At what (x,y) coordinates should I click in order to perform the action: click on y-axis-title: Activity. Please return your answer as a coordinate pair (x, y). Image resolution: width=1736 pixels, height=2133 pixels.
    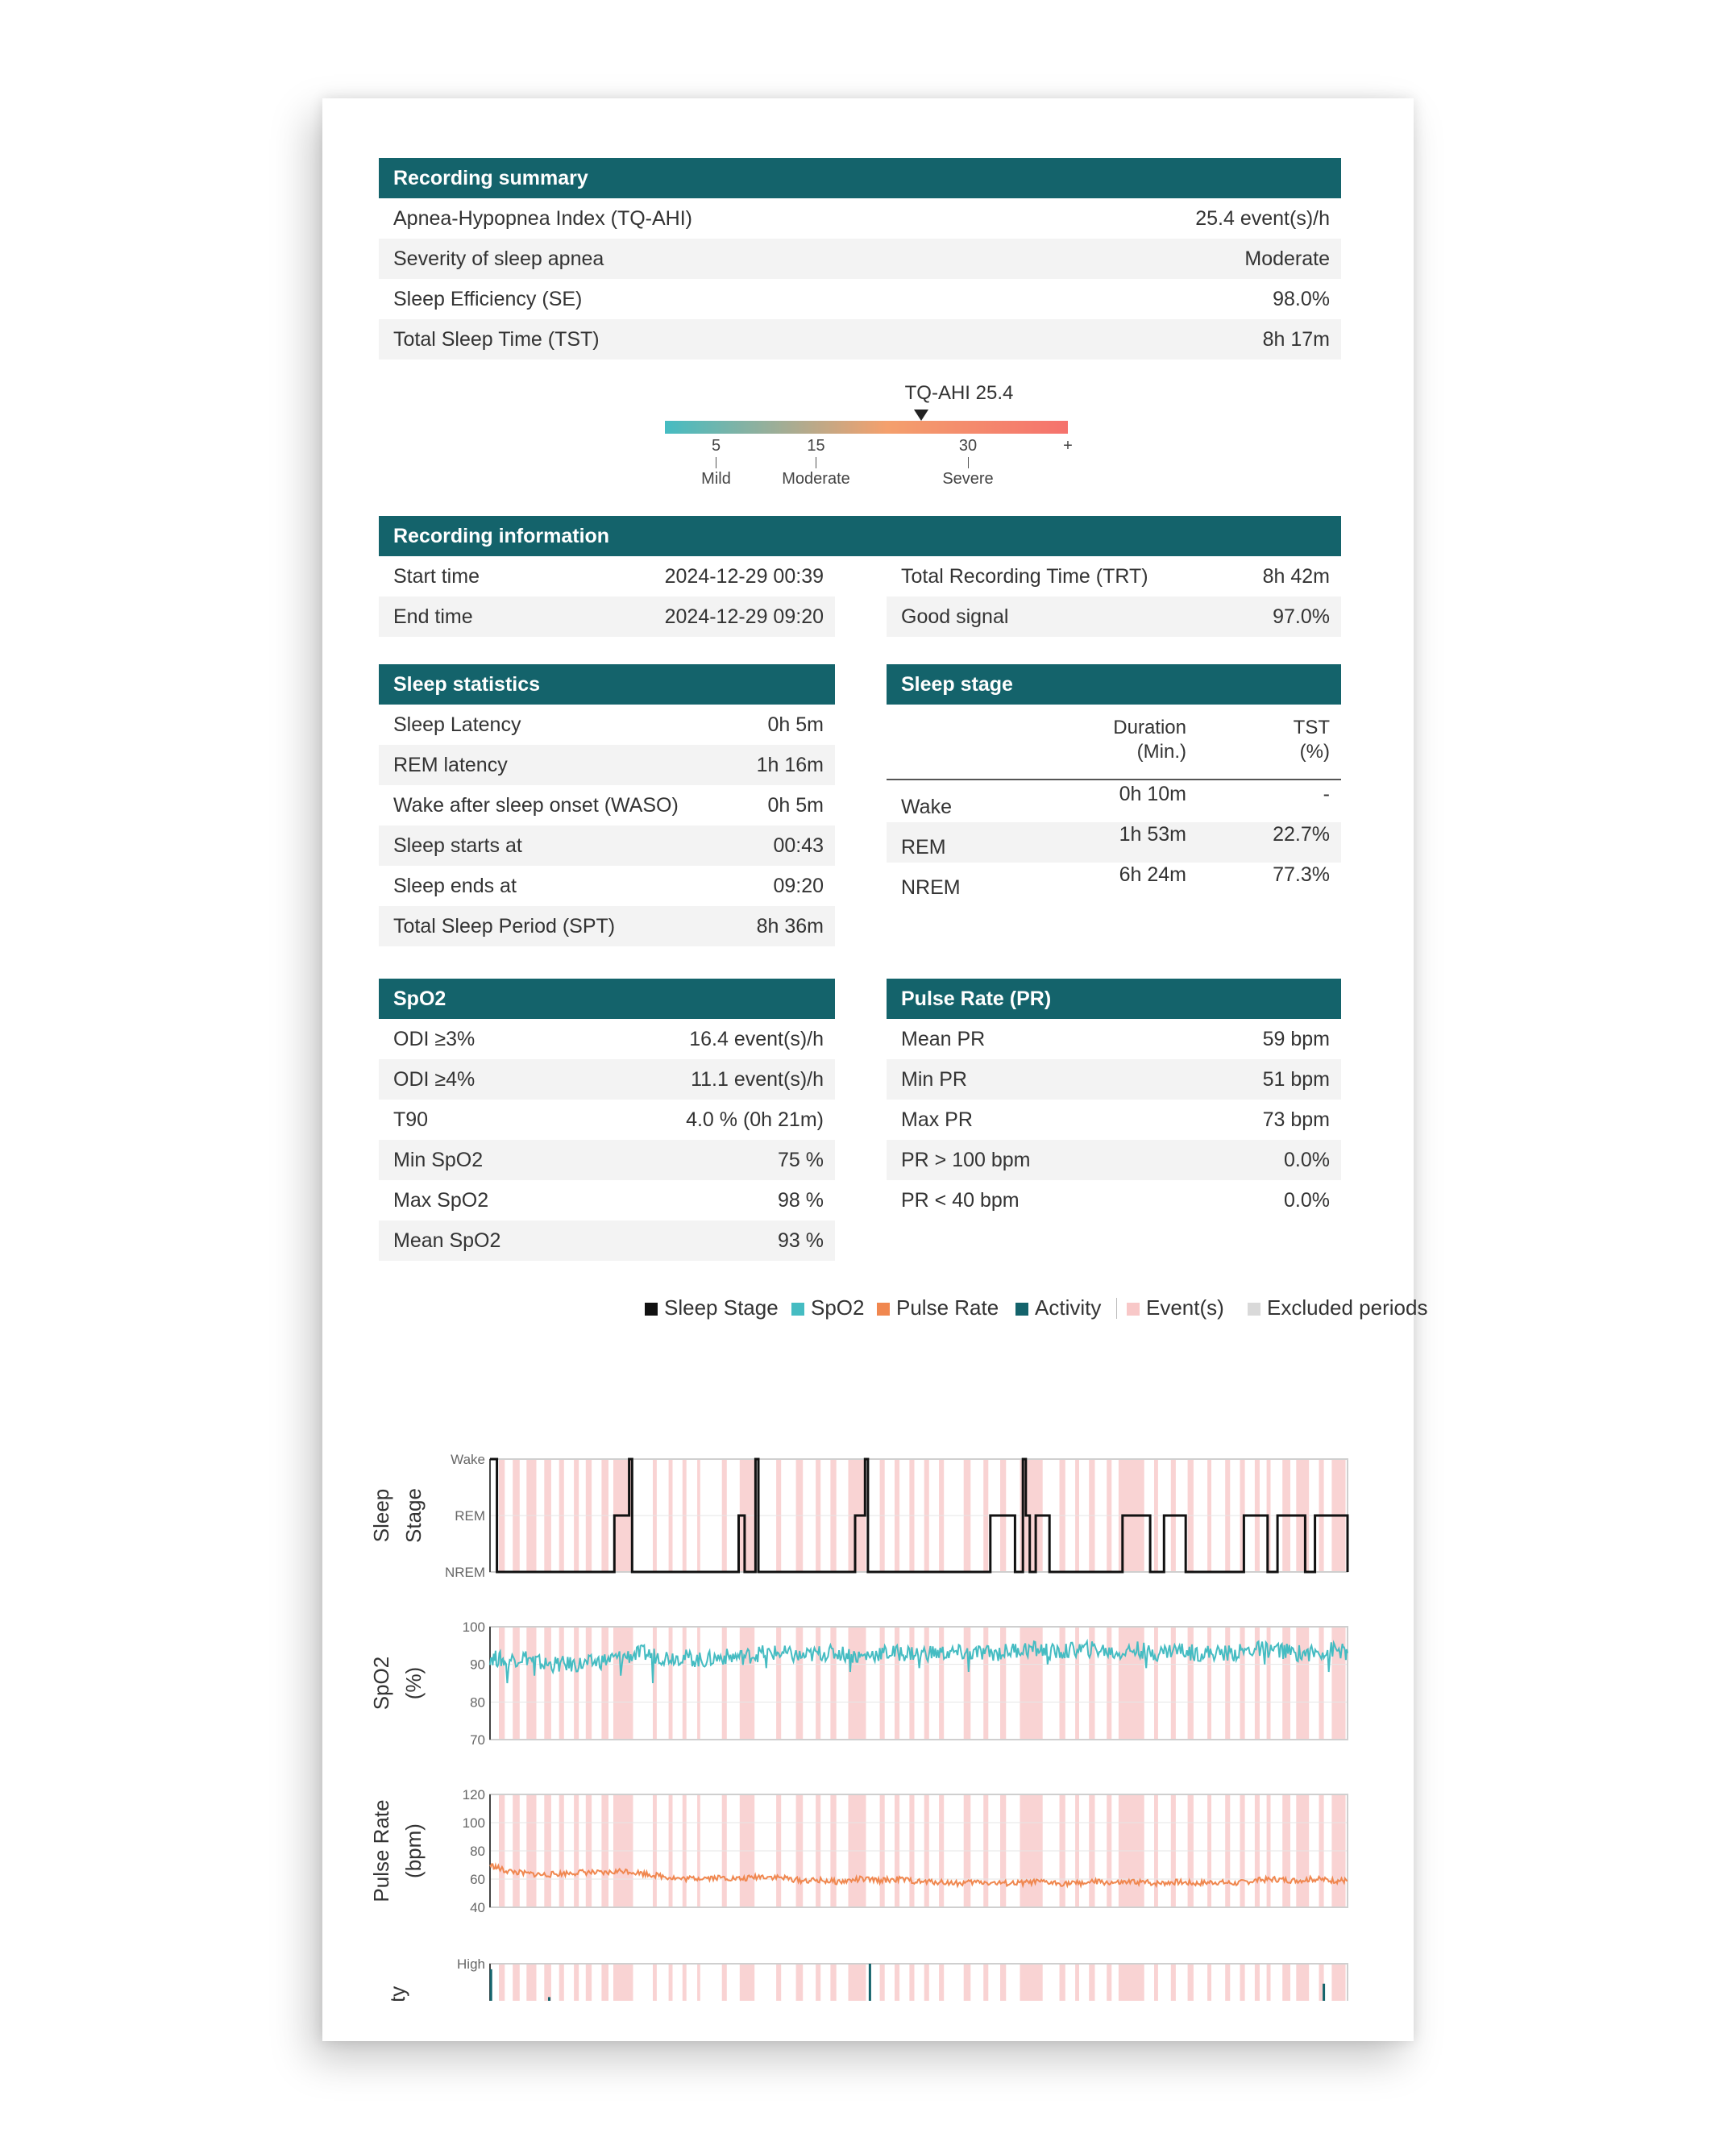
    Looking at the image, I should click on (397, 1993).